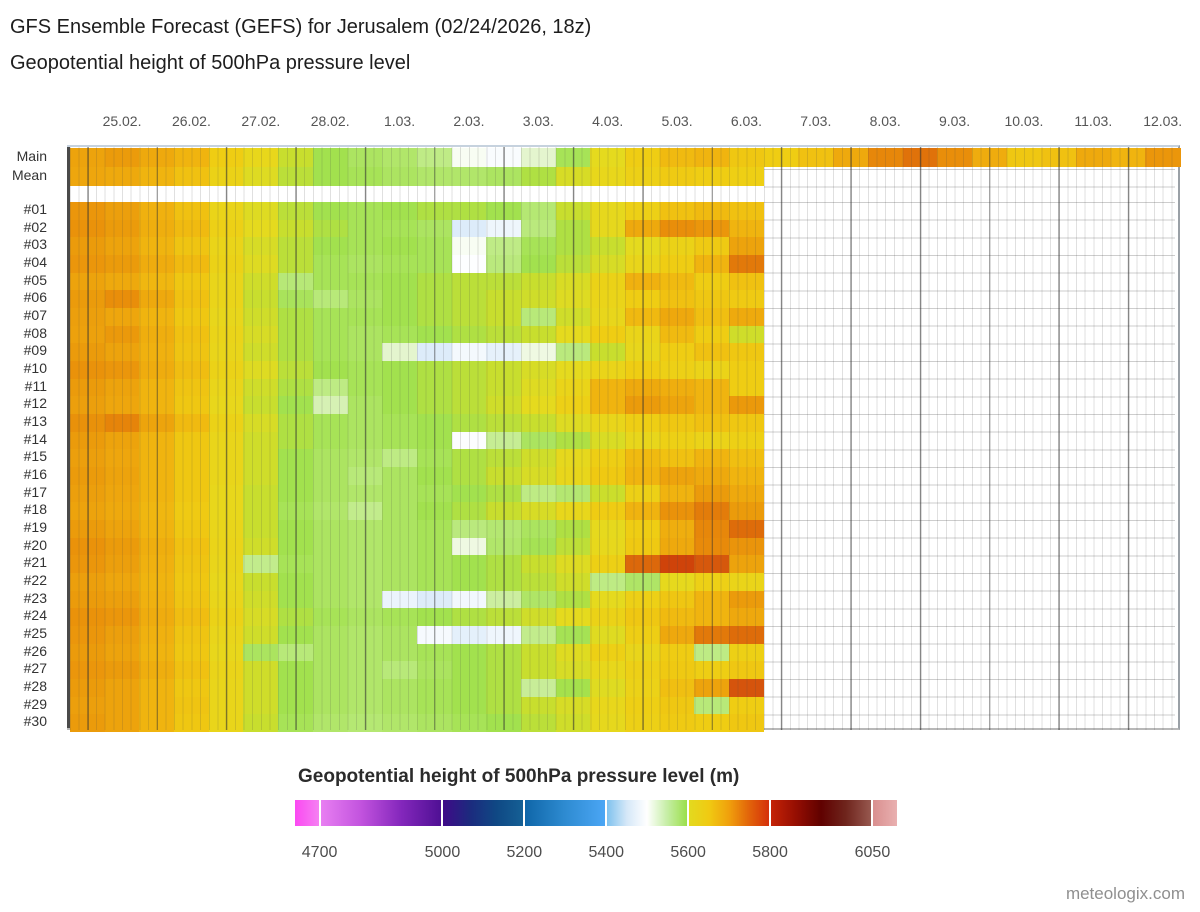 Image resolution: width=1200 pixels, height=912 pixels. I want to click on y-axis-row-label: Mean, so click(29, 174).